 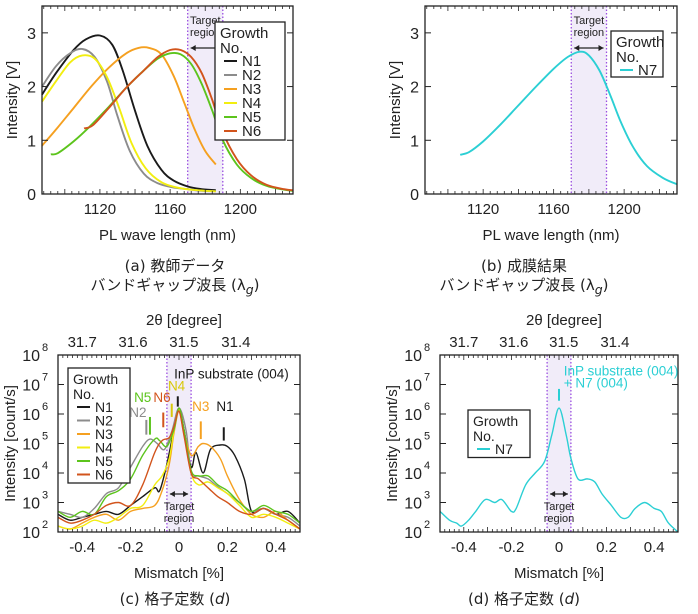 What do you see at coordinates (170, 209) in the screenshot?
I see `x-tick-label: 1160` at bounding box center [170, 209].